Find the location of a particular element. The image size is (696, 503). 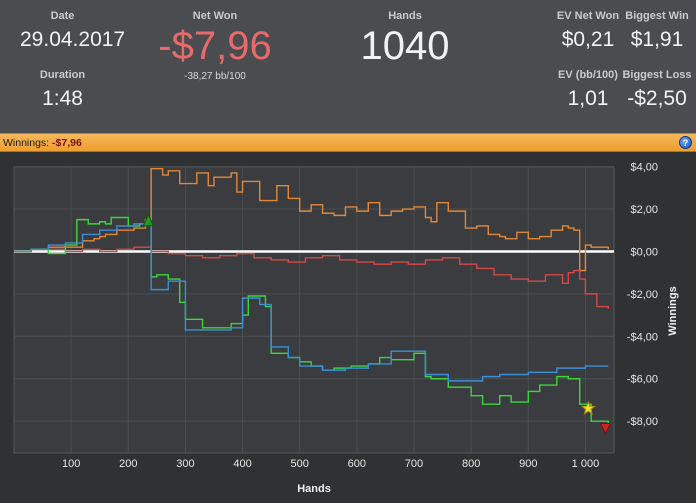

biggest-loss-value: -$2,50 is located at coordinates (657, 98).